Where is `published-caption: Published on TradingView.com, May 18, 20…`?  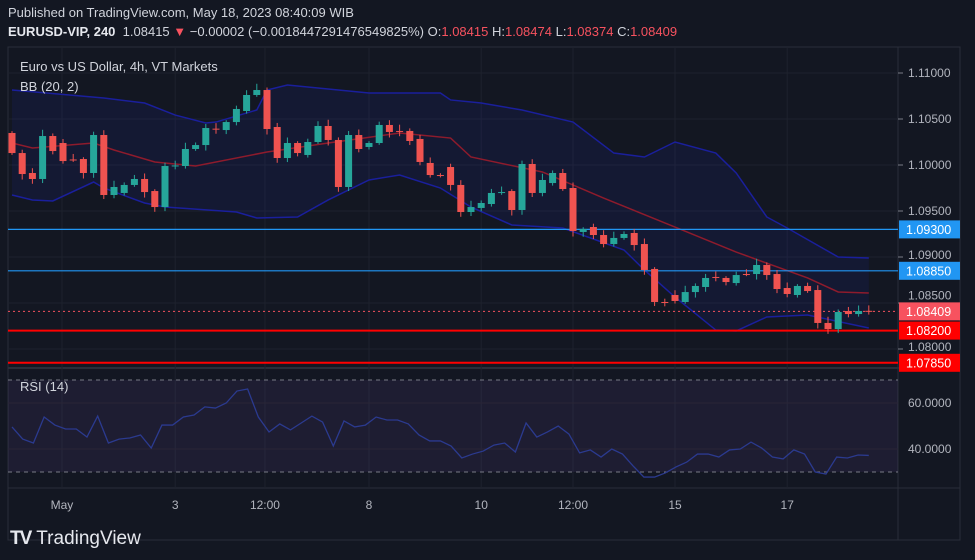 published-caption: Published on TradingView.com, May 18, 20… is located at coordinates (181, 12).